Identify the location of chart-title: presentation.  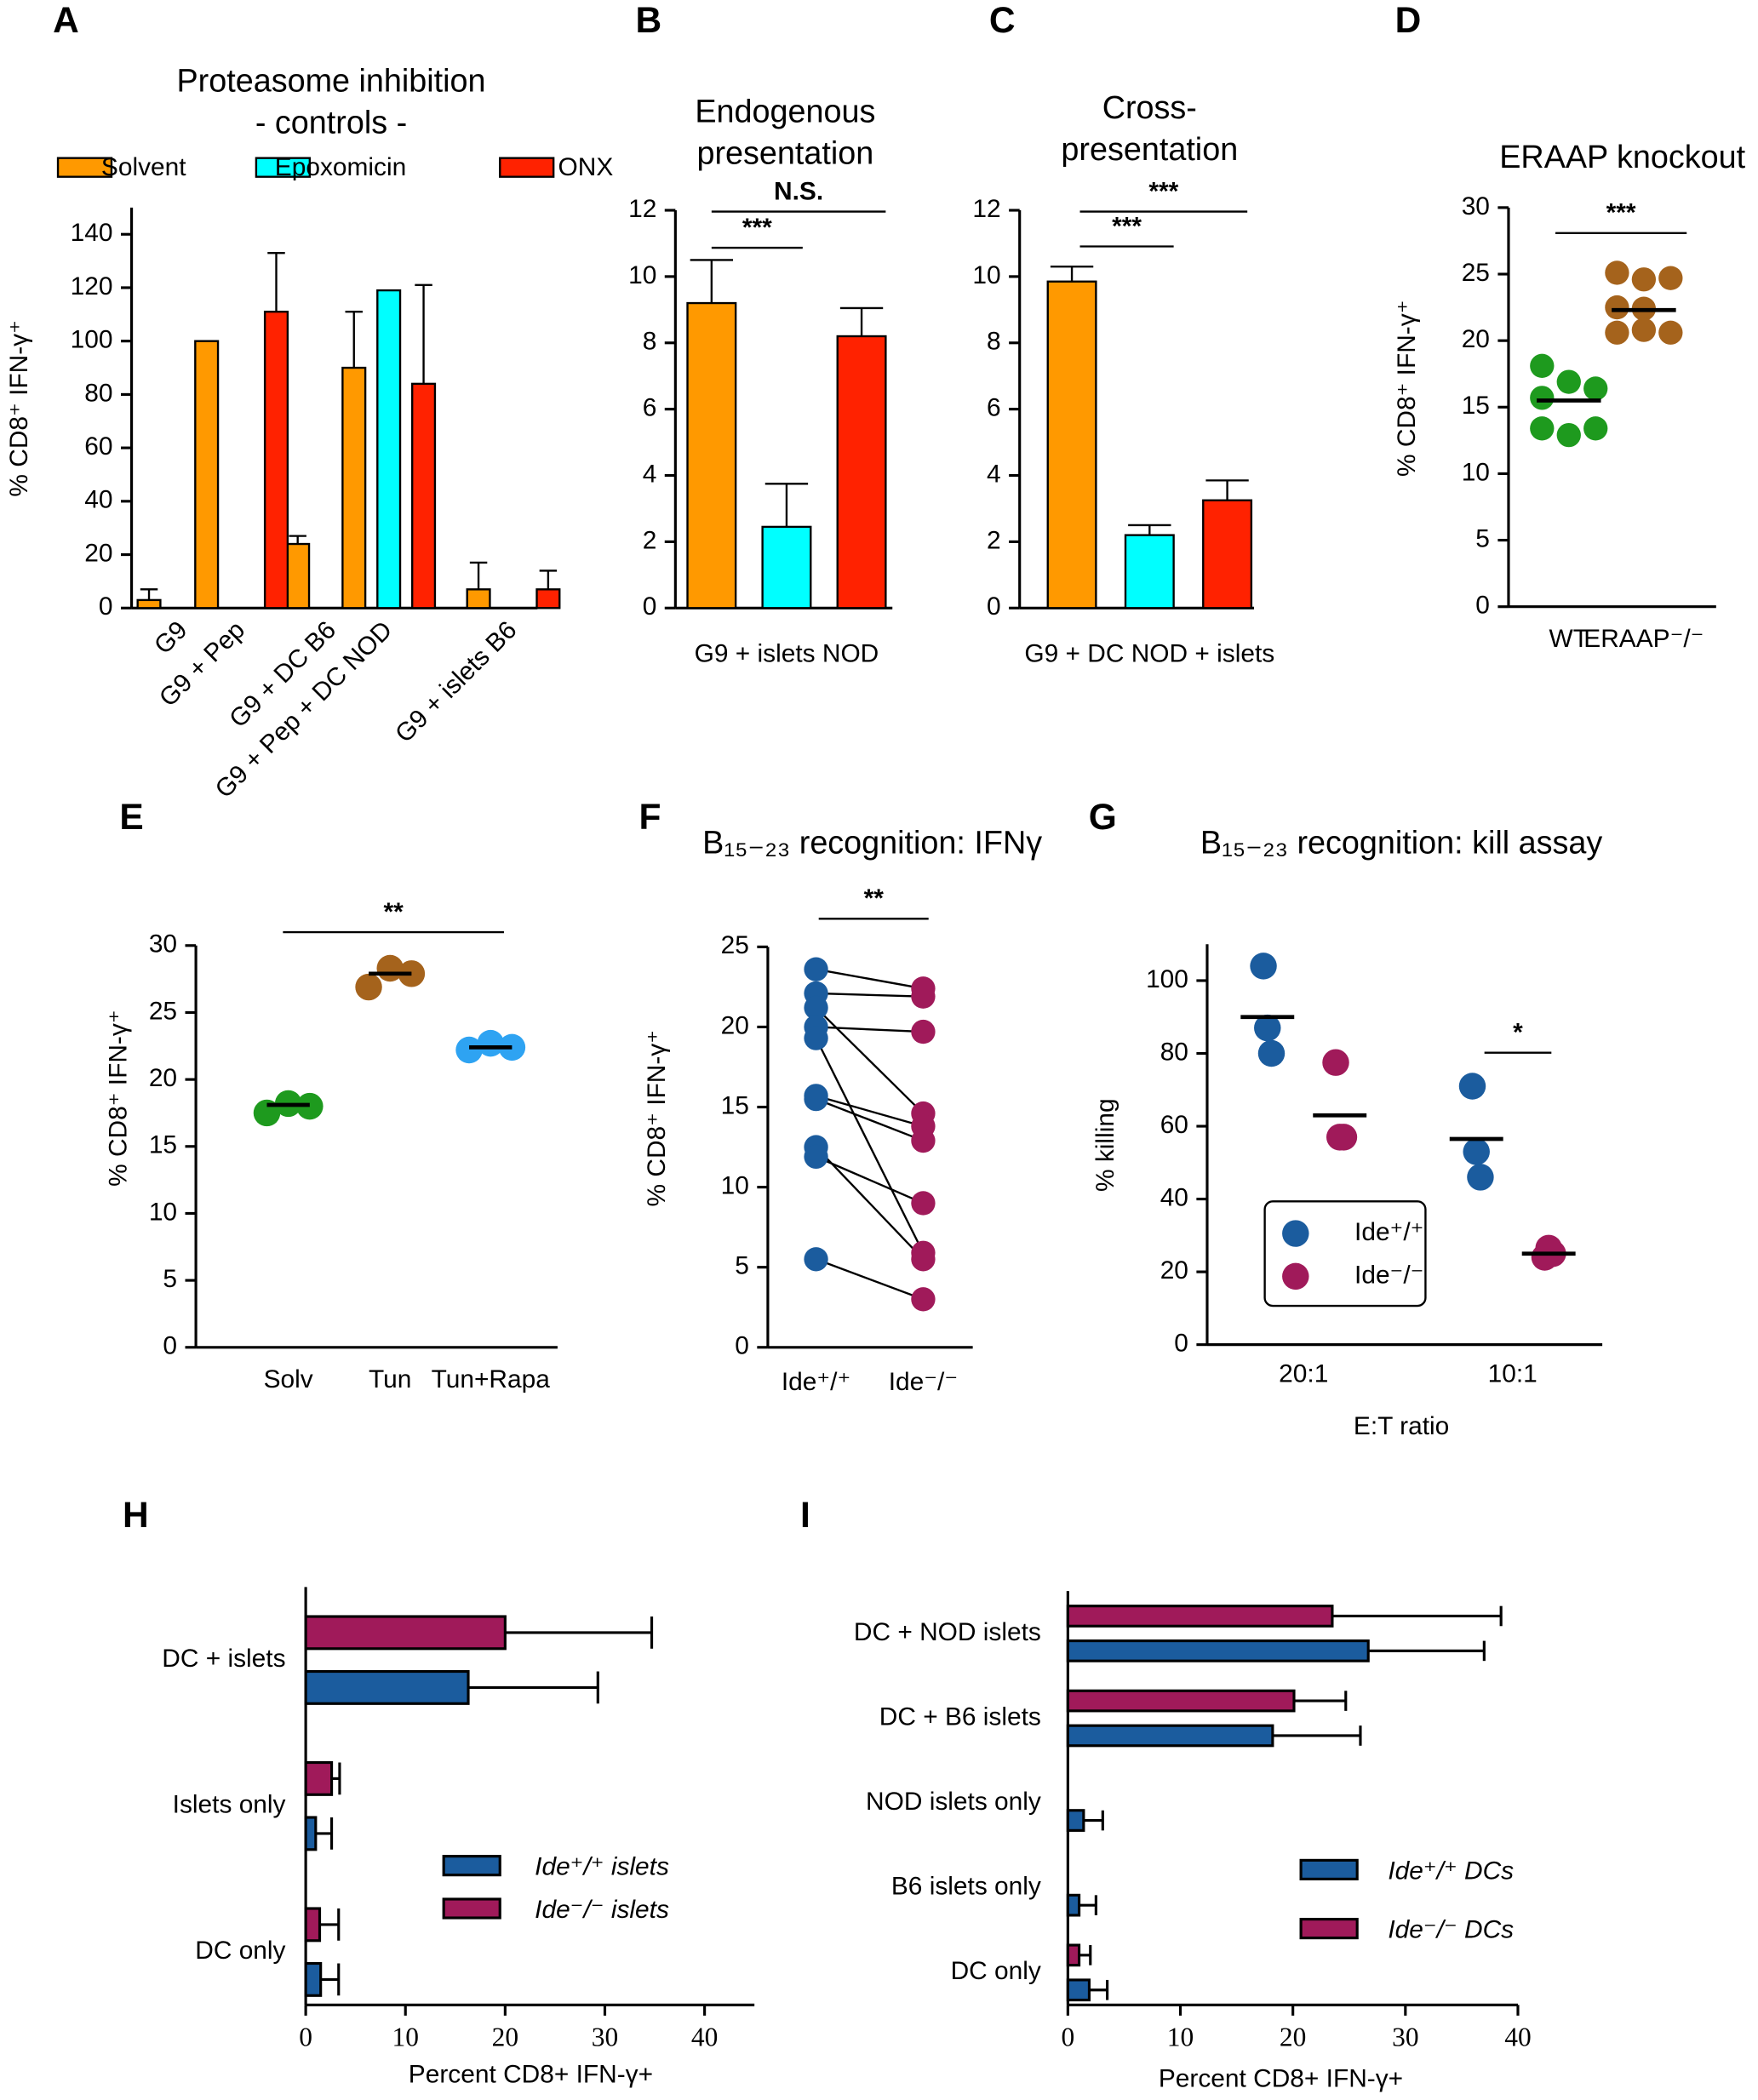
(1149, 150).